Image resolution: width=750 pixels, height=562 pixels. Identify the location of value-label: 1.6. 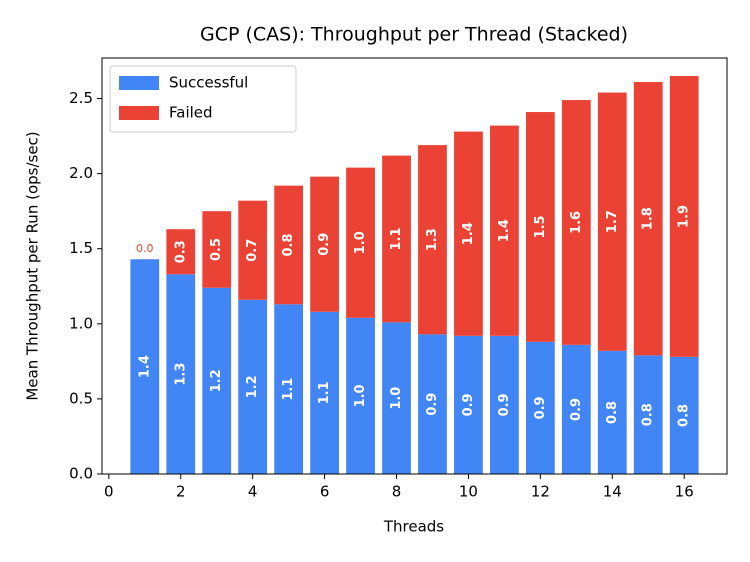
(576, 222).